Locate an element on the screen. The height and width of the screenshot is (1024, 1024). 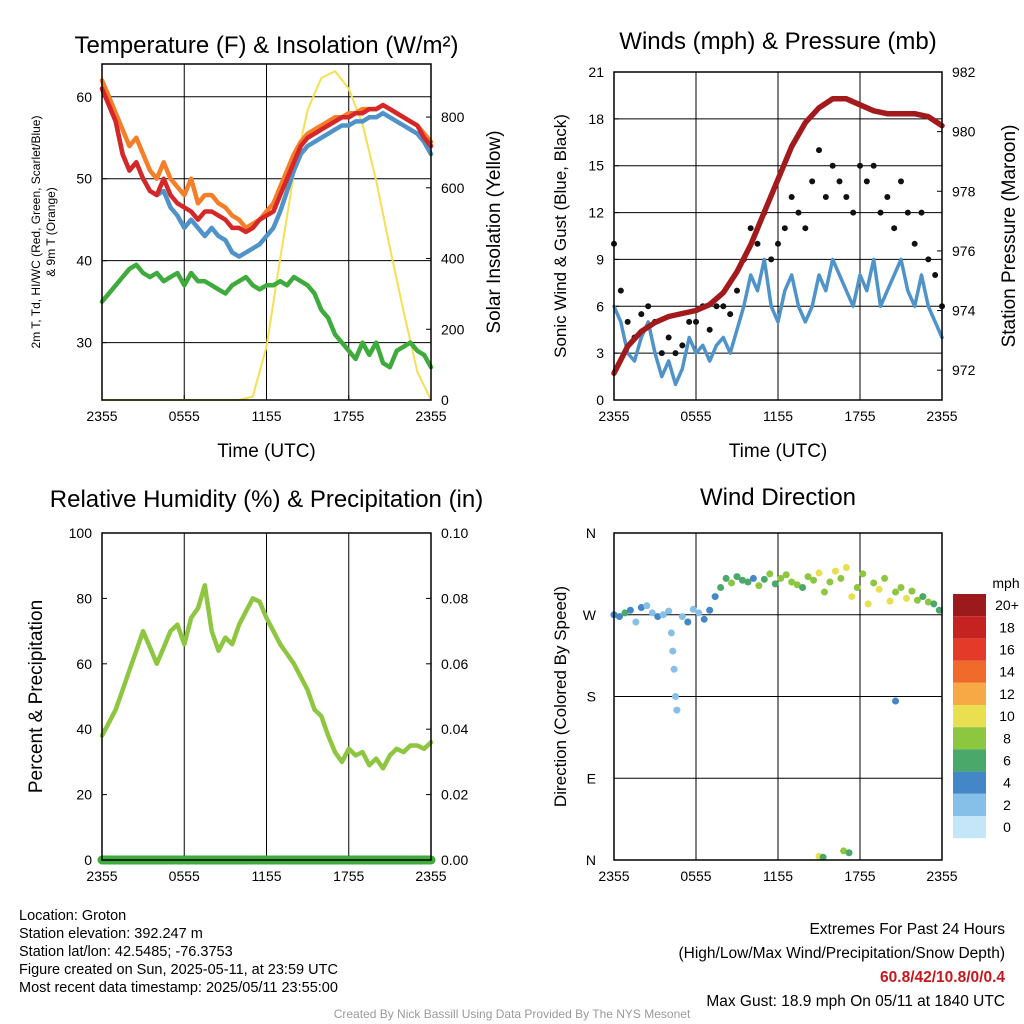
x-axis-label: Time (UTC) is located at coordinates (266, 451).